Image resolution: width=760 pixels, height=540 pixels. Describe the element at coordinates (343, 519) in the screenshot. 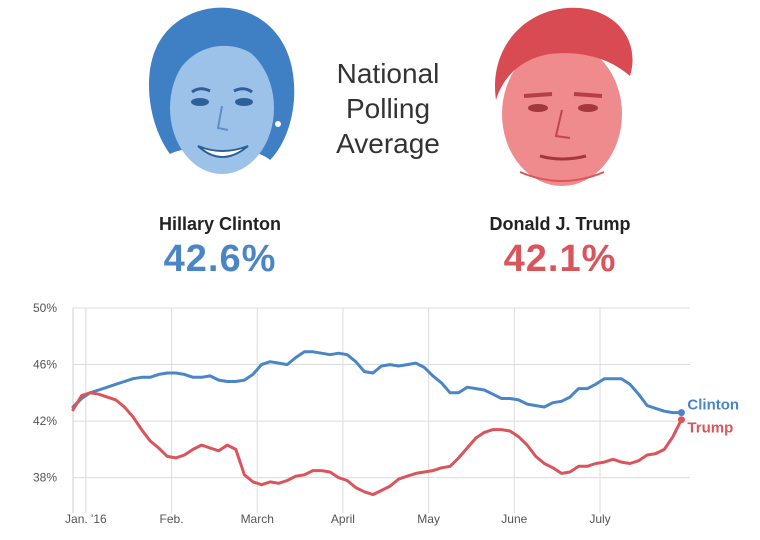

I see `x-tick-label: April` at that location.